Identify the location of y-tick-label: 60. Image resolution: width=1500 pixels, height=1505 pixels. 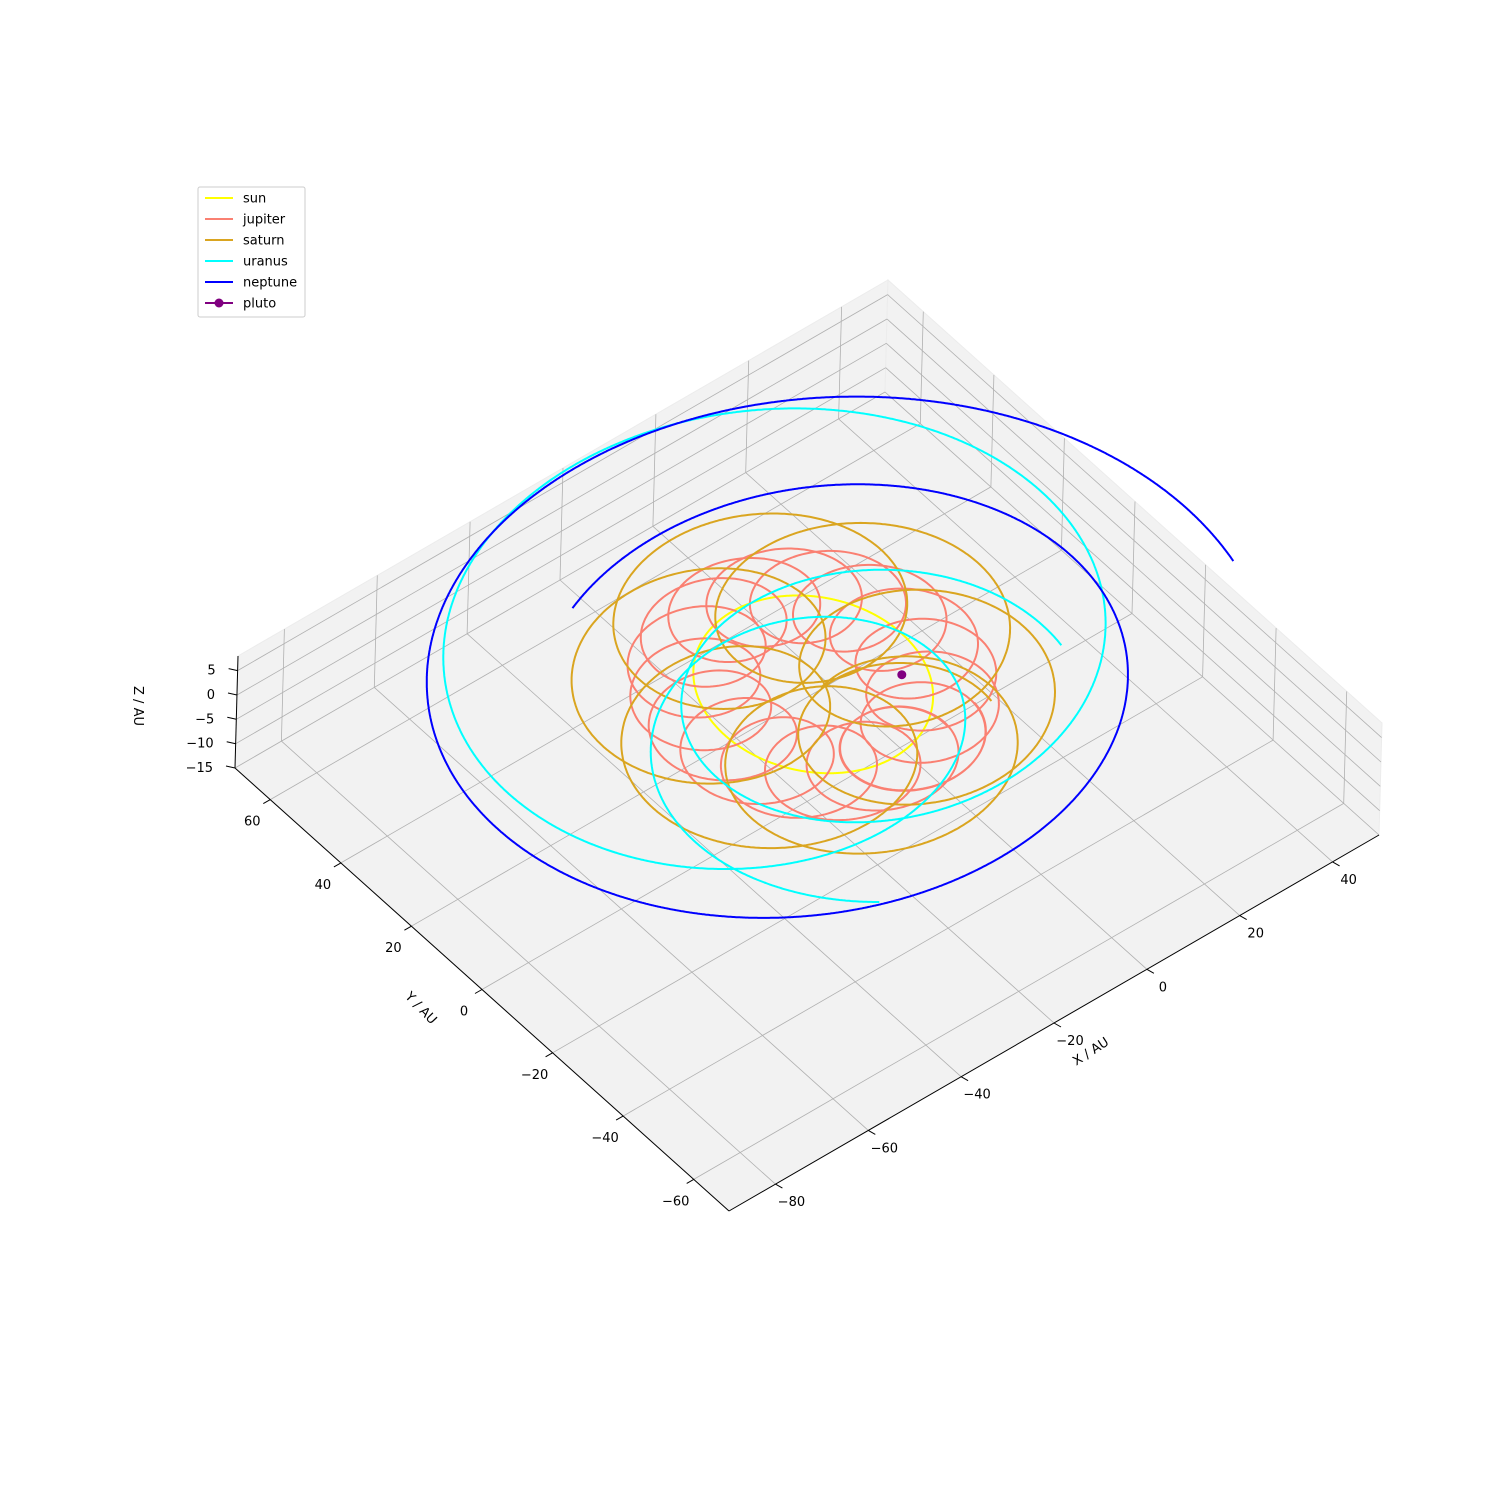
(252, 822).